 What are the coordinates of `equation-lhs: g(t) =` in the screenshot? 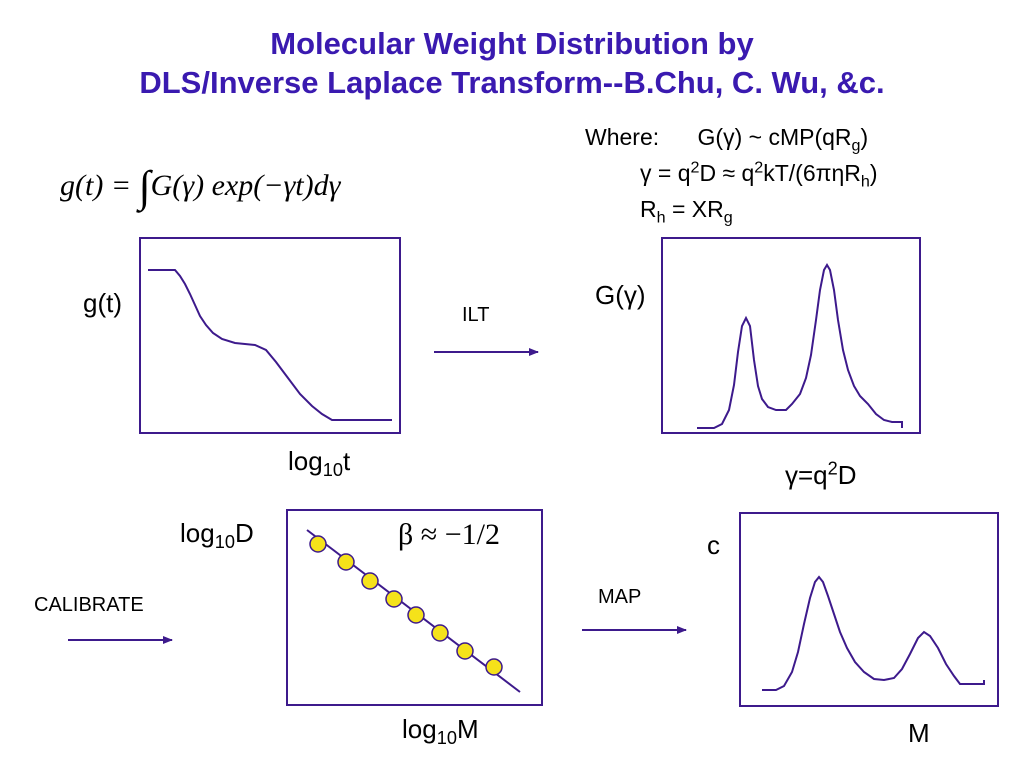 It's located at (99, 185).